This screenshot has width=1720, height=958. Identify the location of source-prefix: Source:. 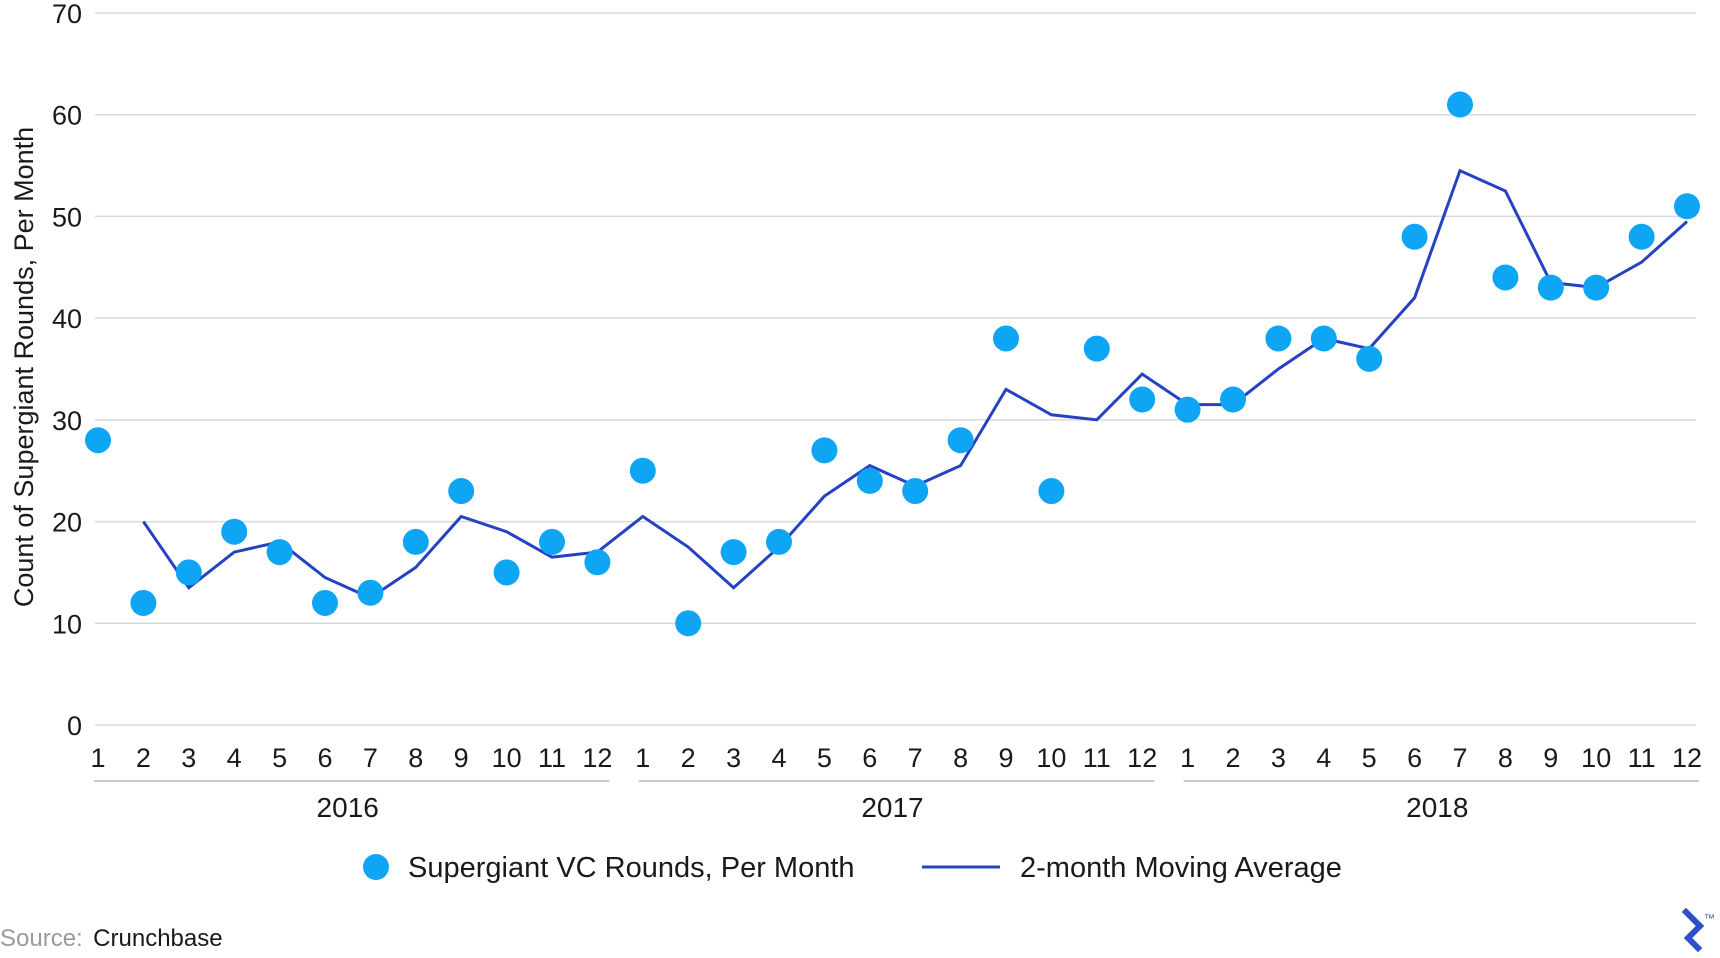
(41, 938).